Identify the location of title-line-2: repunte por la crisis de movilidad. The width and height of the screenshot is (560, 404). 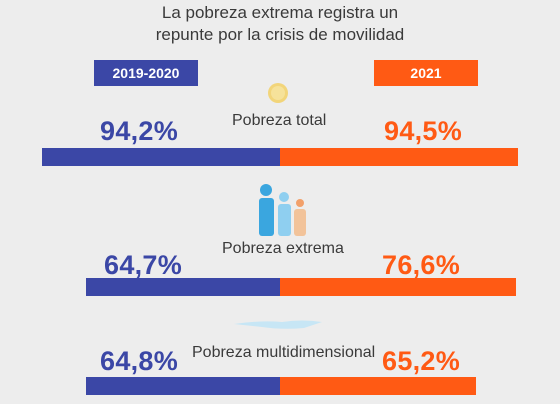
(280, 34).